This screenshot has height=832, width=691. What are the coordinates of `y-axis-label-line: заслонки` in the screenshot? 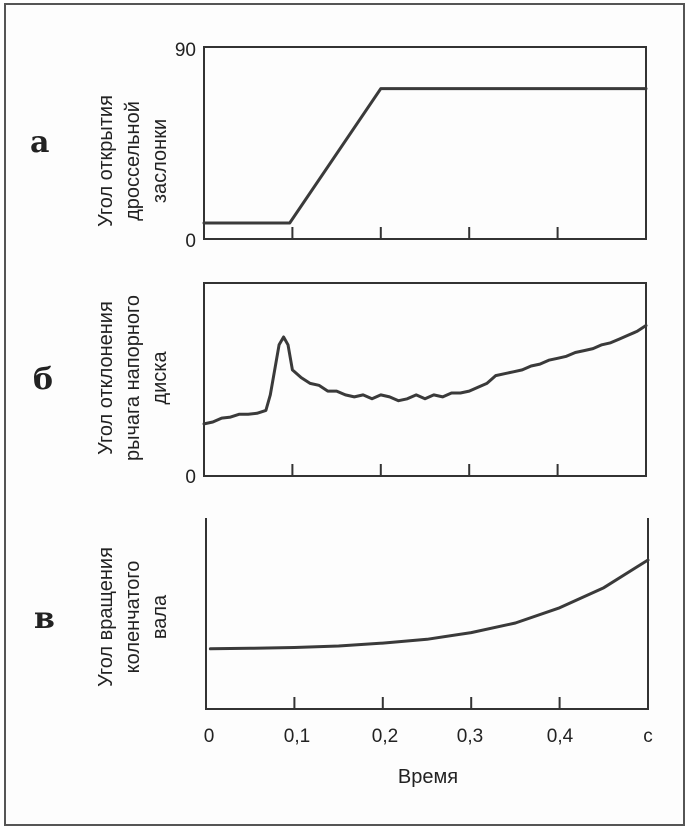 It's located at (160, 161).